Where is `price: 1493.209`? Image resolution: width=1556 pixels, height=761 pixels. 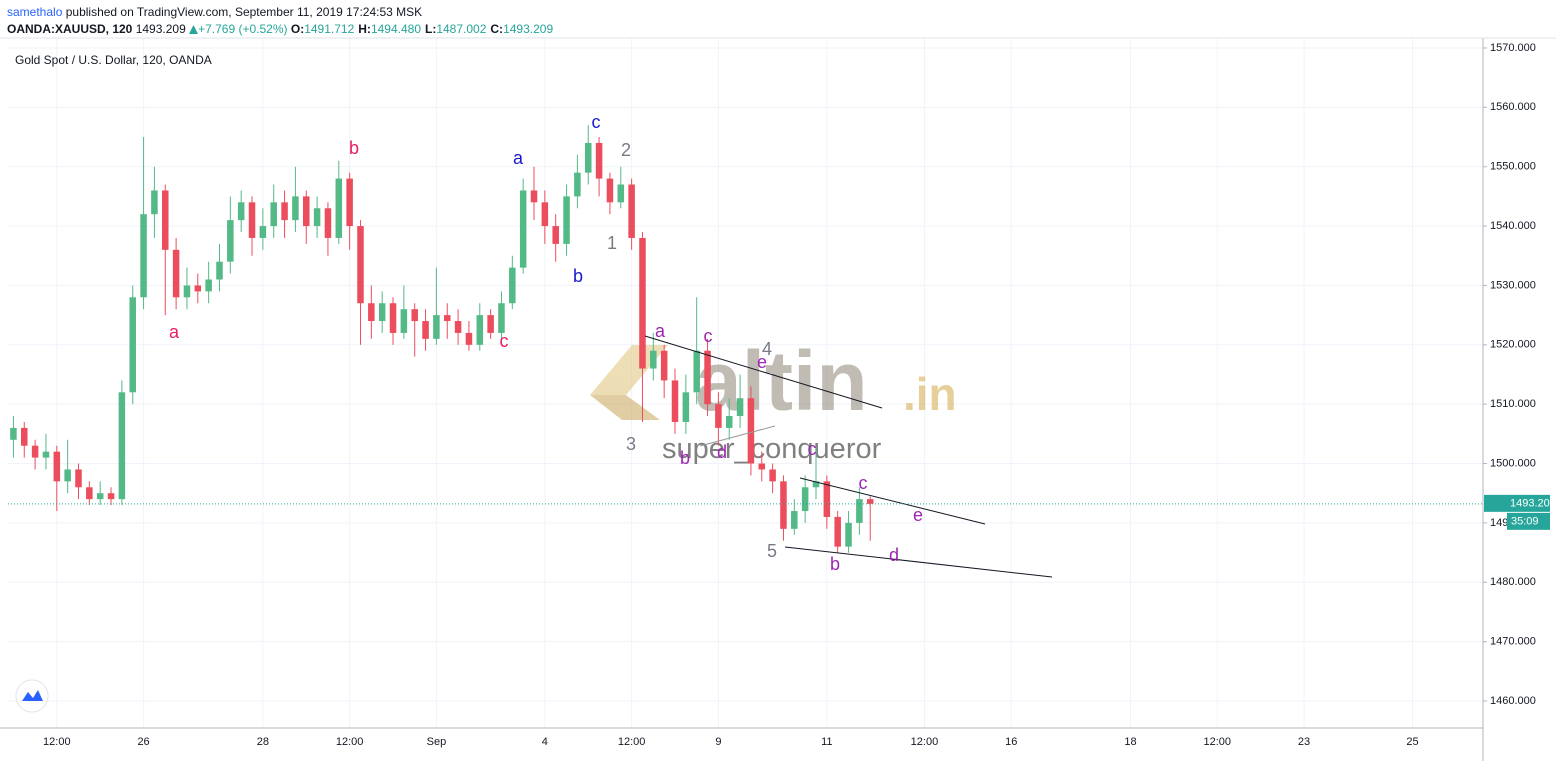
price: 1493.209 is located at coordinates (160, 29).